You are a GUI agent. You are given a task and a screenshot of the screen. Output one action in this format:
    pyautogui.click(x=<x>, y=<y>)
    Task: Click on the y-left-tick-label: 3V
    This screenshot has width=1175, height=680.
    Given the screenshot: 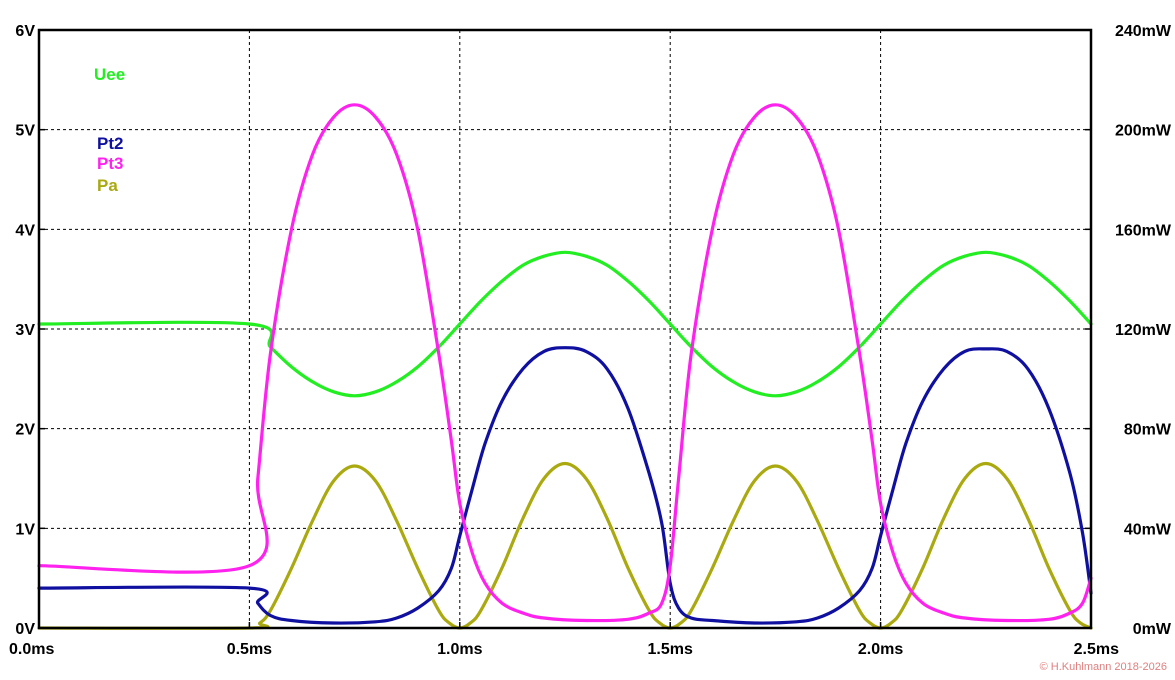 What is the action you would take?
    pyautogui.click(x=25, y=330)
    